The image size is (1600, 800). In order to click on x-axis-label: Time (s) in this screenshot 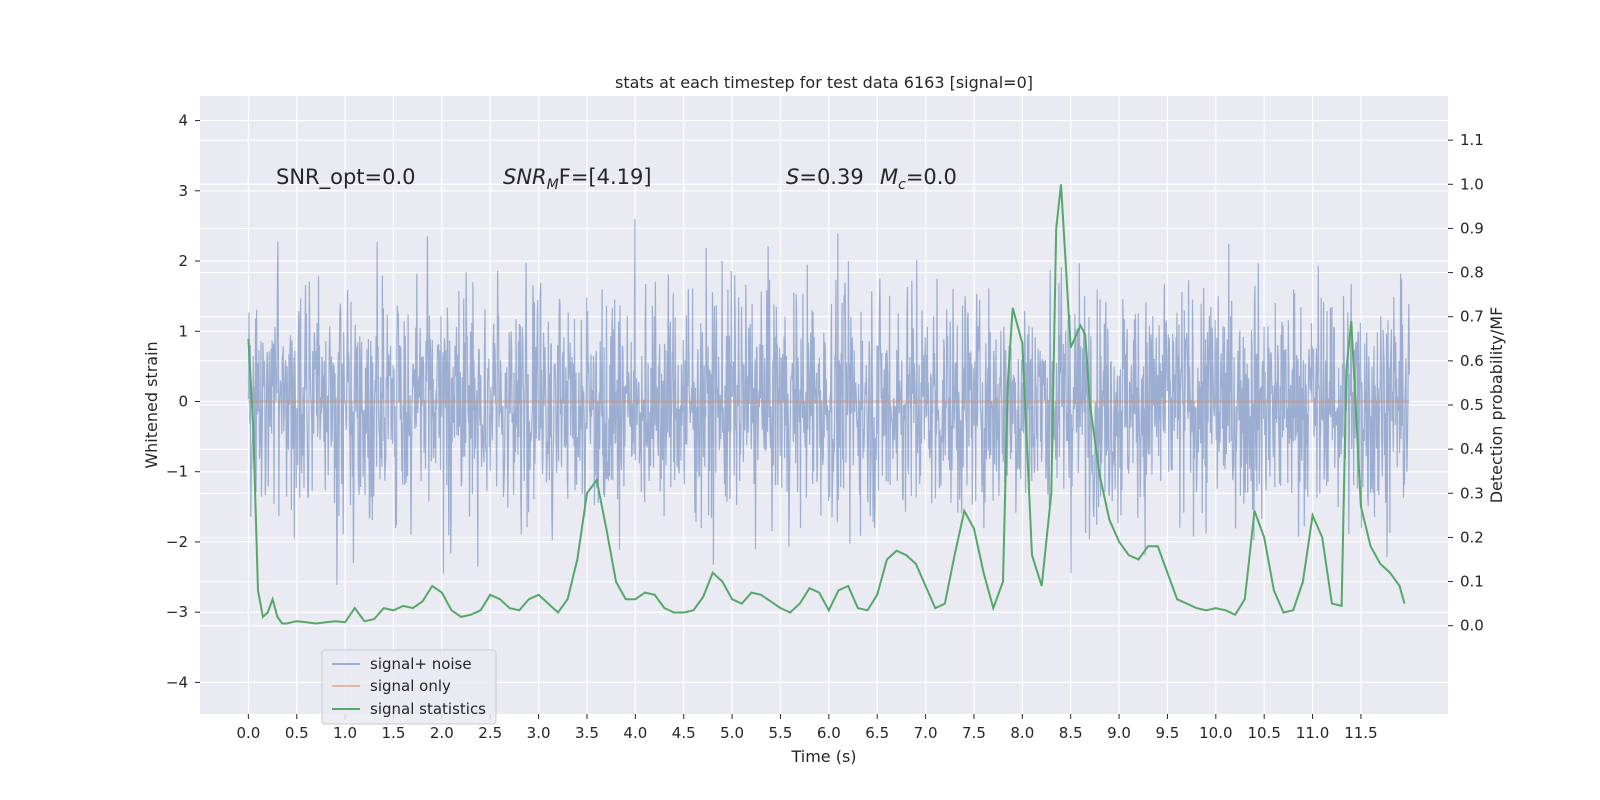, I will do `click(823, 756)`.